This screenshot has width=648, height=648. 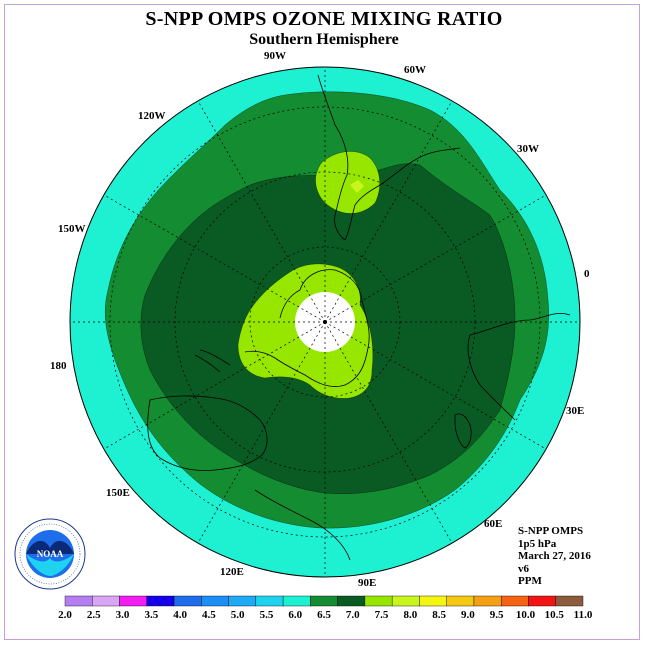 What do you see at coordinates (207, 433) in the screenshot?
I see `australia-coast` at bounding box center [207, 433].